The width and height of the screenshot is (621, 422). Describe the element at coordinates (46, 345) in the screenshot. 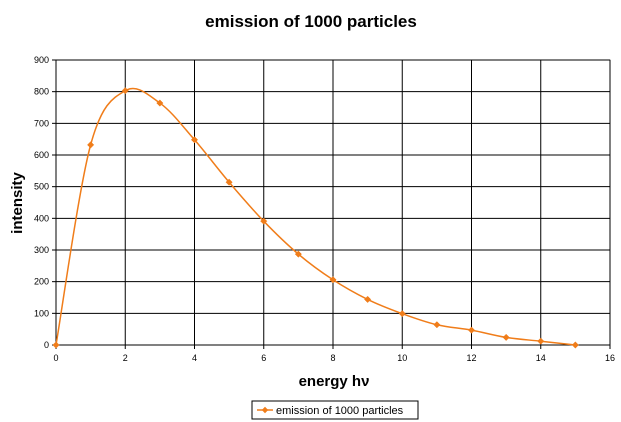

I see `y-tick-label: 0` at that location.